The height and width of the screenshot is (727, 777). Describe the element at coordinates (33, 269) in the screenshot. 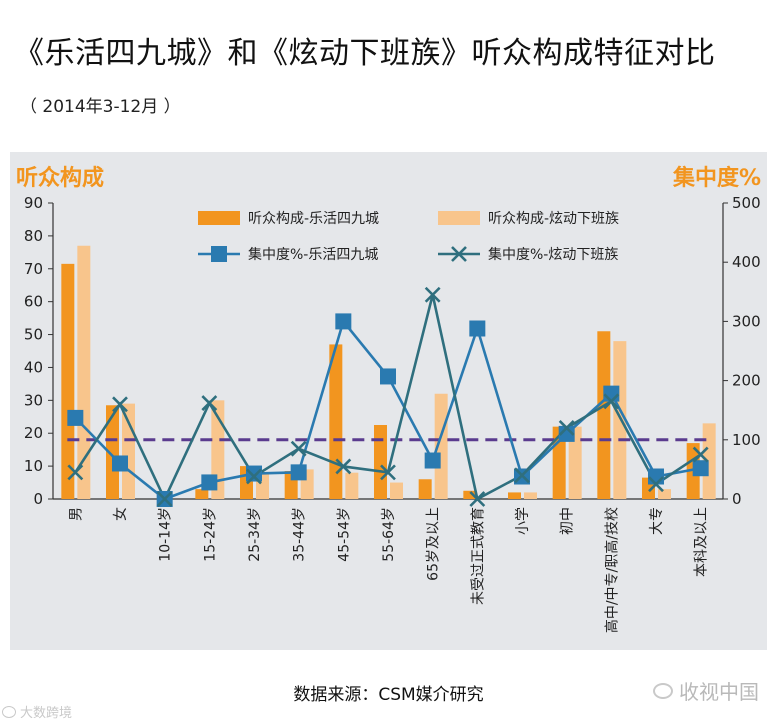

I see `left-tick-label: 70` at that location.